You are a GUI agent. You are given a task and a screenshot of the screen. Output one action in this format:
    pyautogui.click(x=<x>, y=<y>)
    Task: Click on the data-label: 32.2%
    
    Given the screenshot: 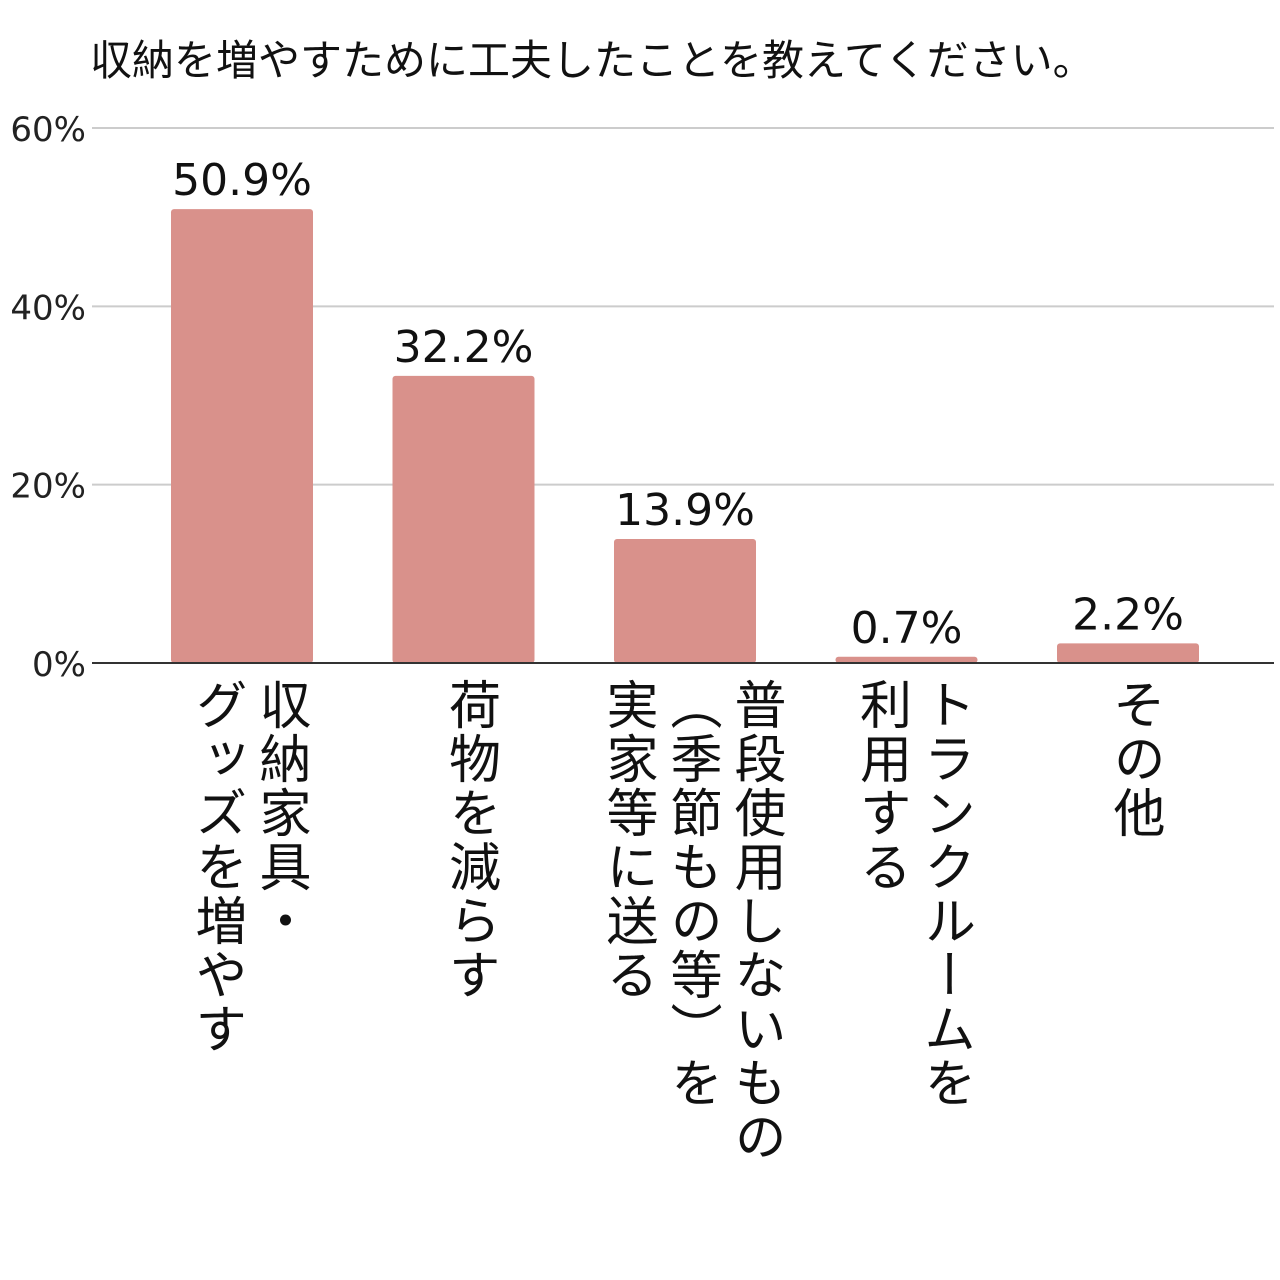 What is the action you would take?
    pyautogui.click(x=464, y=347)
    